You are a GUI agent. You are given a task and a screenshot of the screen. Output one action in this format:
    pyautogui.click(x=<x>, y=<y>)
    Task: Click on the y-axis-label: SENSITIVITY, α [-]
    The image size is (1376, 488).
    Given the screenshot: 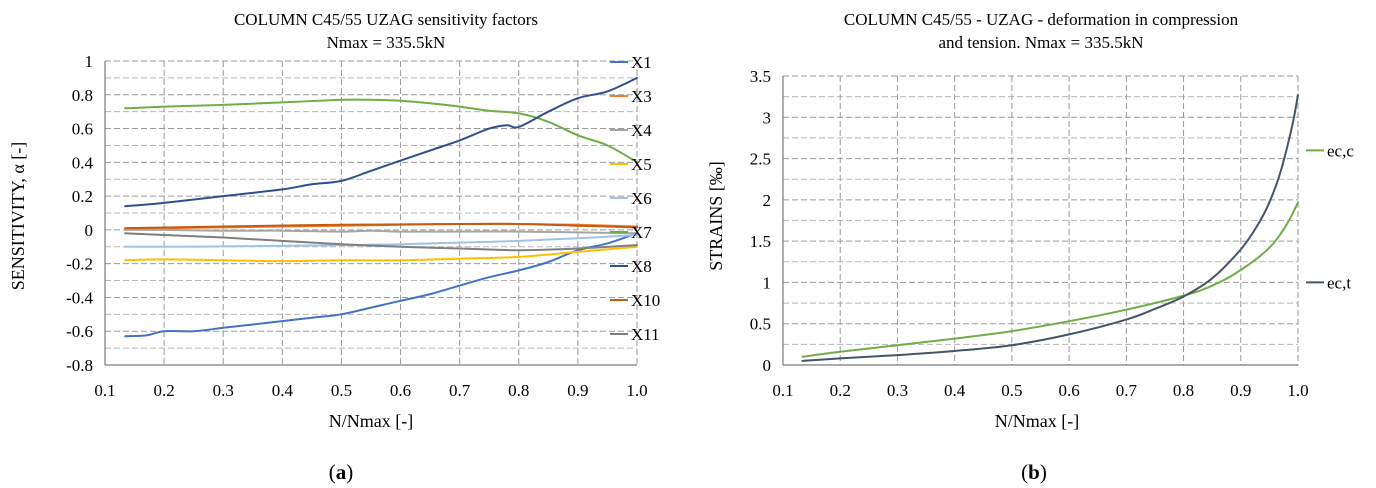 What is the action you would take?
    pyautogui.click(x=18, y=216)
    